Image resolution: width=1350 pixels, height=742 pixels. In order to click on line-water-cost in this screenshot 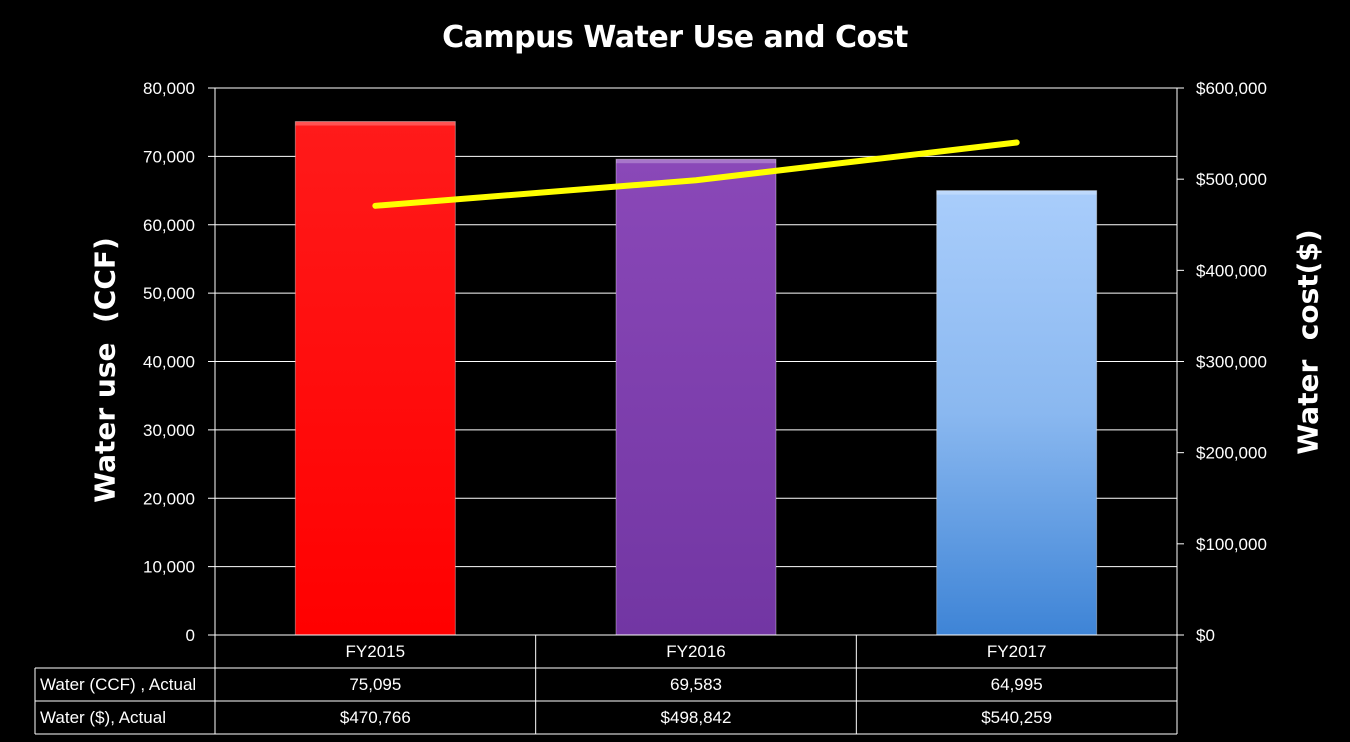, I will do `click(696, 174)`.